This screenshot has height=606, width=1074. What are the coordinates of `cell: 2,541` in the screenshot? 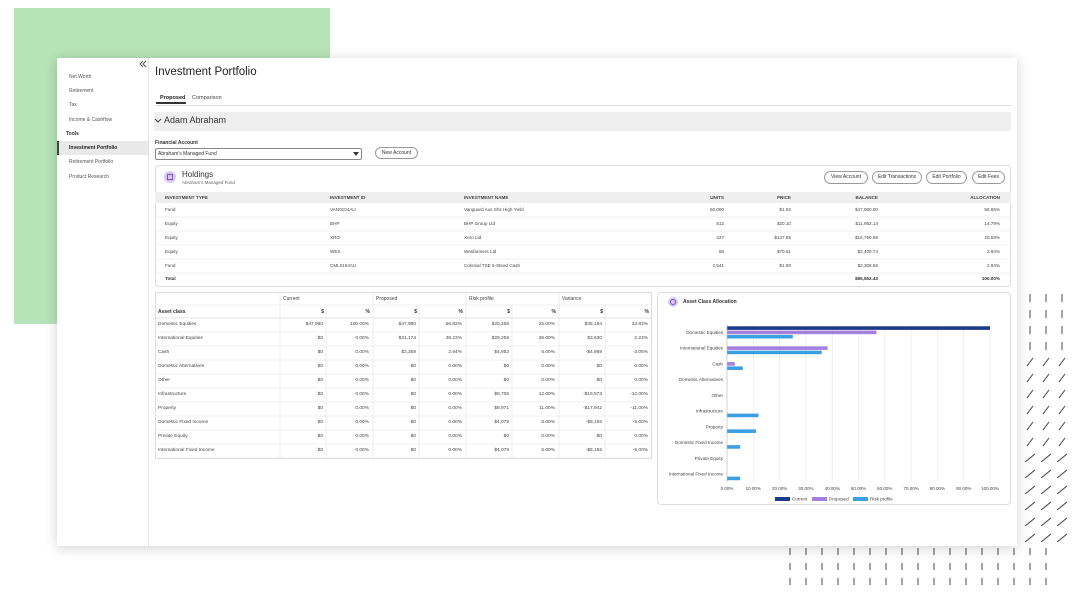 It's located at (718, 266).